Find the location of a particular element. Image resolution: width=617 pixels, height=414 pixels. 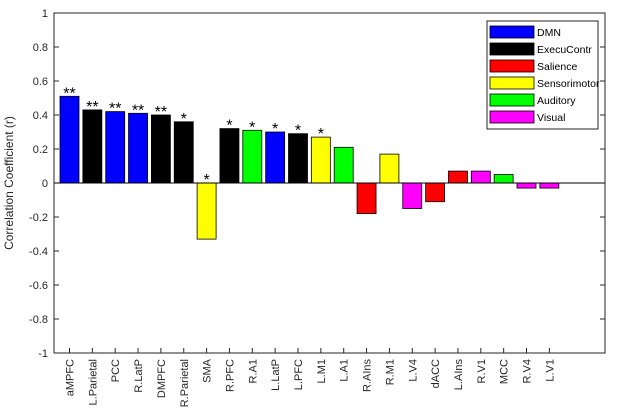

x-tick-label: L.V4 is located at coordinates (413, 370).